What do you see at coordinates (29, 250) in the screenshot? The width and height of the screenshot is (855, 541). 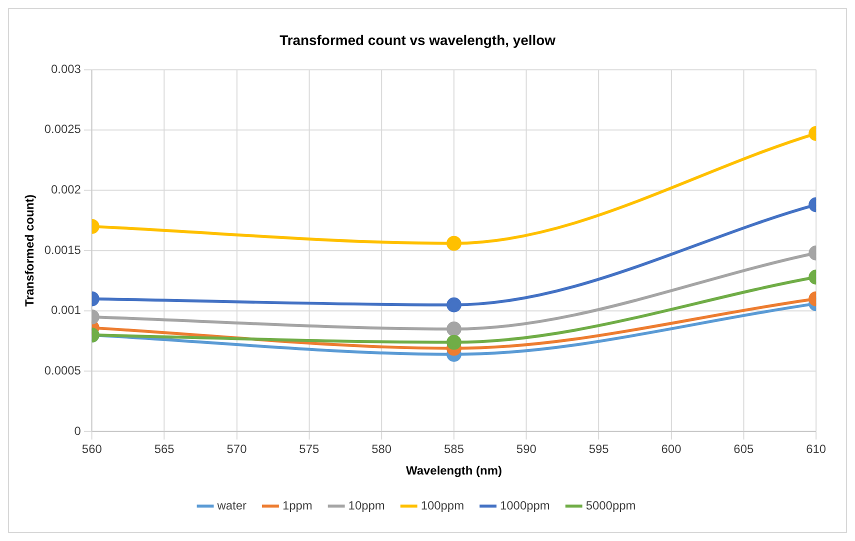 I see `y-axis-title: Transformed count)` at bounding box center [29, 250].